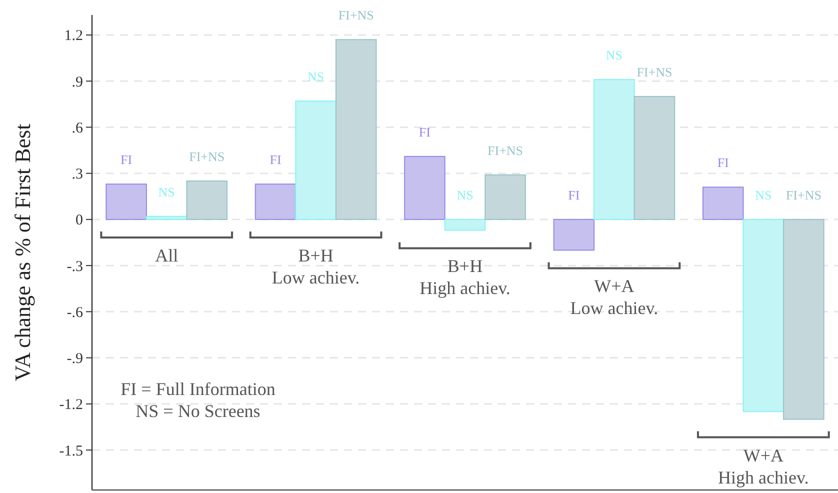 Image resolution: width=838 pixels, height=493 pixels. I want to click on x-tick-label: W+A High achiev., so click(763, 466).